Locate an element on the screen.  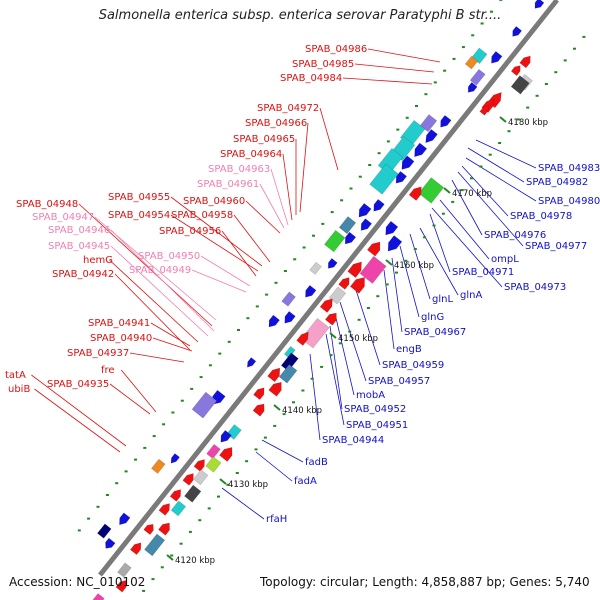
reverse-gene-label: SPAB_04971 is located at coordinates (483, 272).